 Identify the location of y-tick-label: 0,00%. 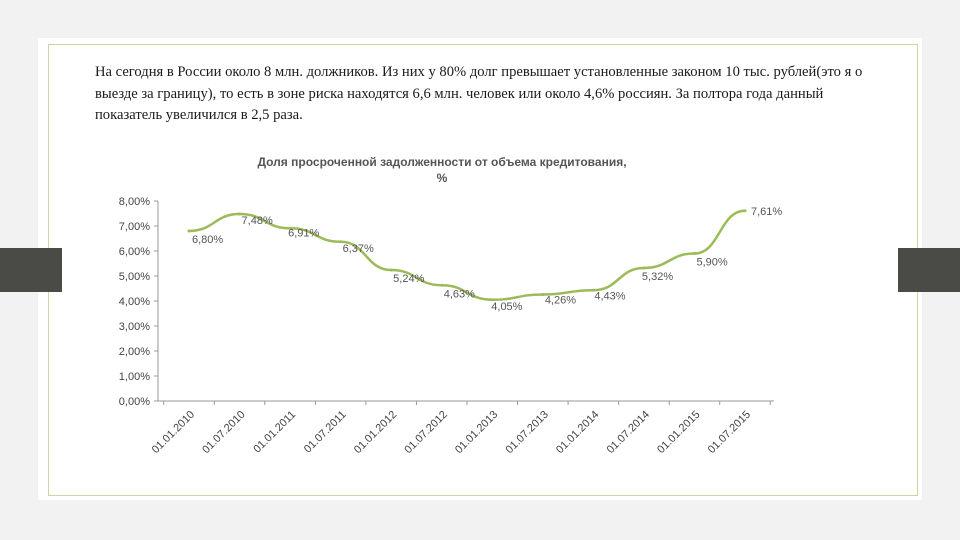
(134, 402).